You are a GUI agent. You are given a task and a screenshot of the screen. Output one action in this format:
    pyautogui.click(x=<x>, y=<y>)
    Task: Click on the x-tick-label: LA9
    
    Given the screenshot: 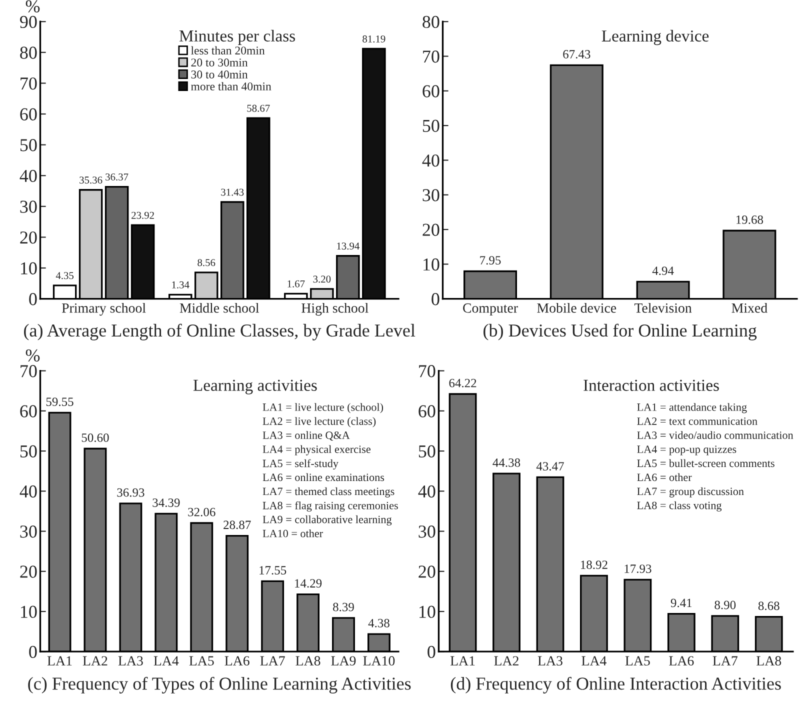 What is the action you would take?
    pyautogui.click(x=343, y=661)
    